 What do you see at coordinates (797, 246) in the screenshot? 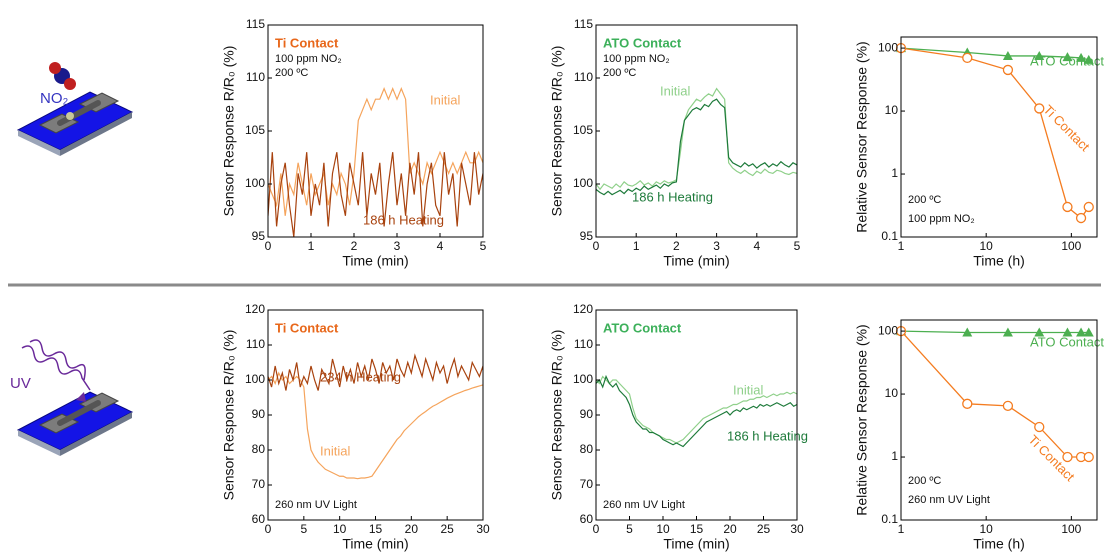
I see `x-tick-label: 5` at bounding box center [797, 246].